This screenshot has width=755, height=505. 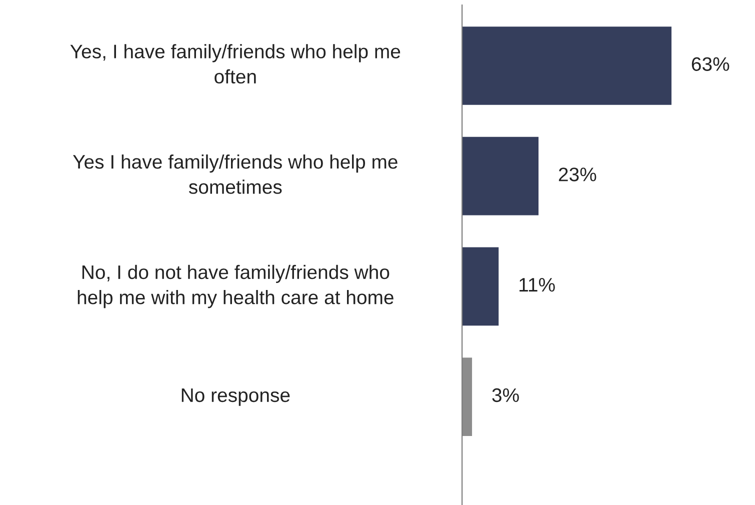 I want to click on data-label: 63%, so click(x=711, y=64).